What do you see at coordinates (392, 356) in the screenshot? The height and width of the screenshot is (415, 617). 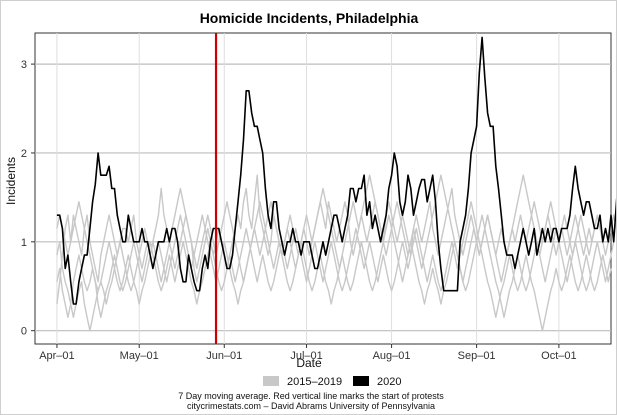 I see `x-tick-label-4: Aug–01` at bounding box center [392, 356].